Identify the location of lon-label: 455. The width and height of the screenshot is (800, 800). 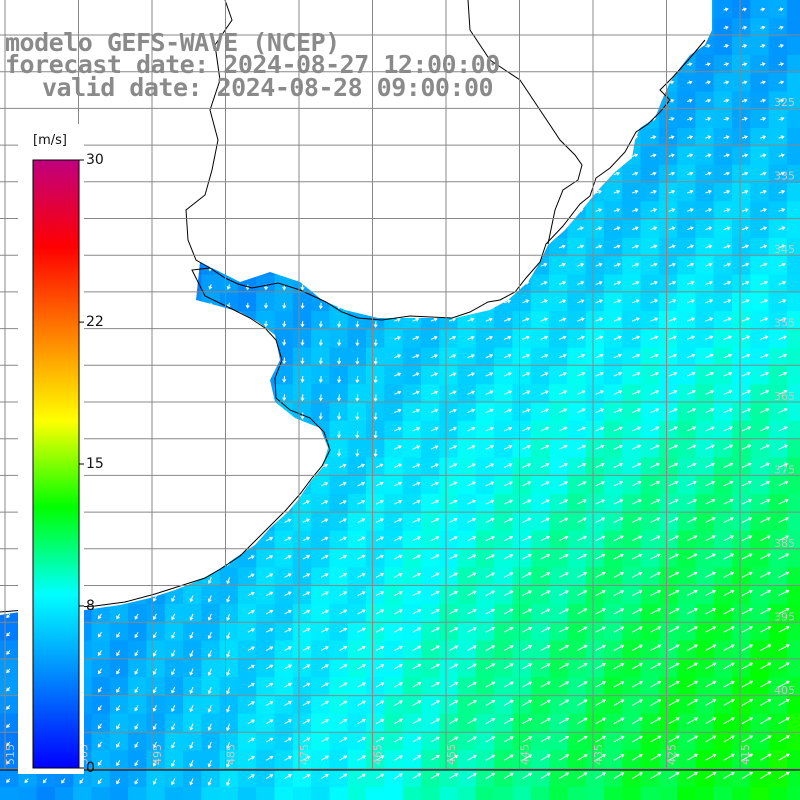
(451, 754).